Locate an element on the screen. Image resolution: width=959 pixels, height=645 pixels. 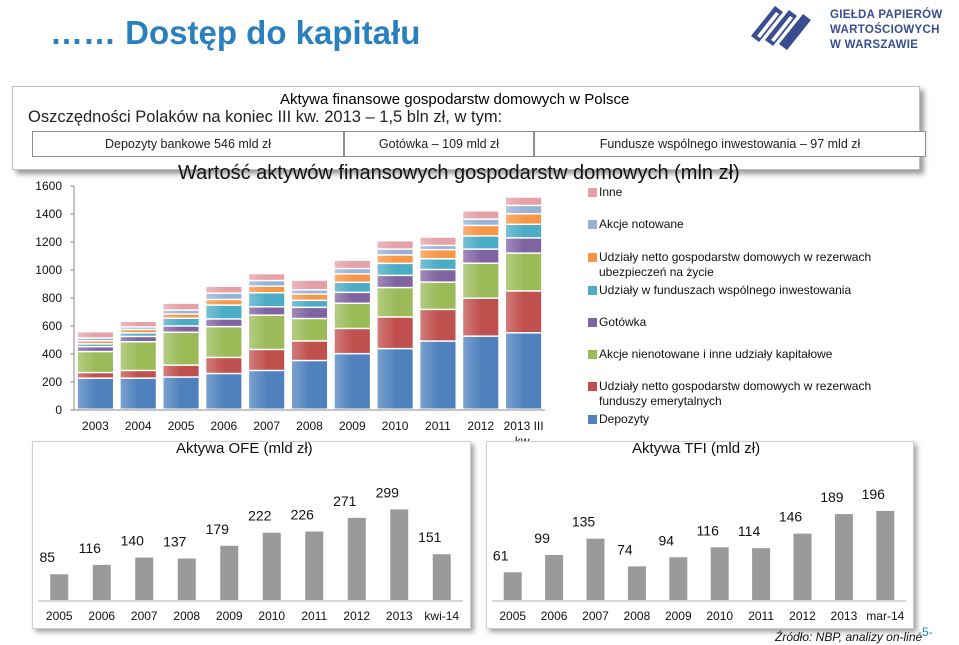
main-y-tick-label: 1000 is located at coordinates (48, 270).